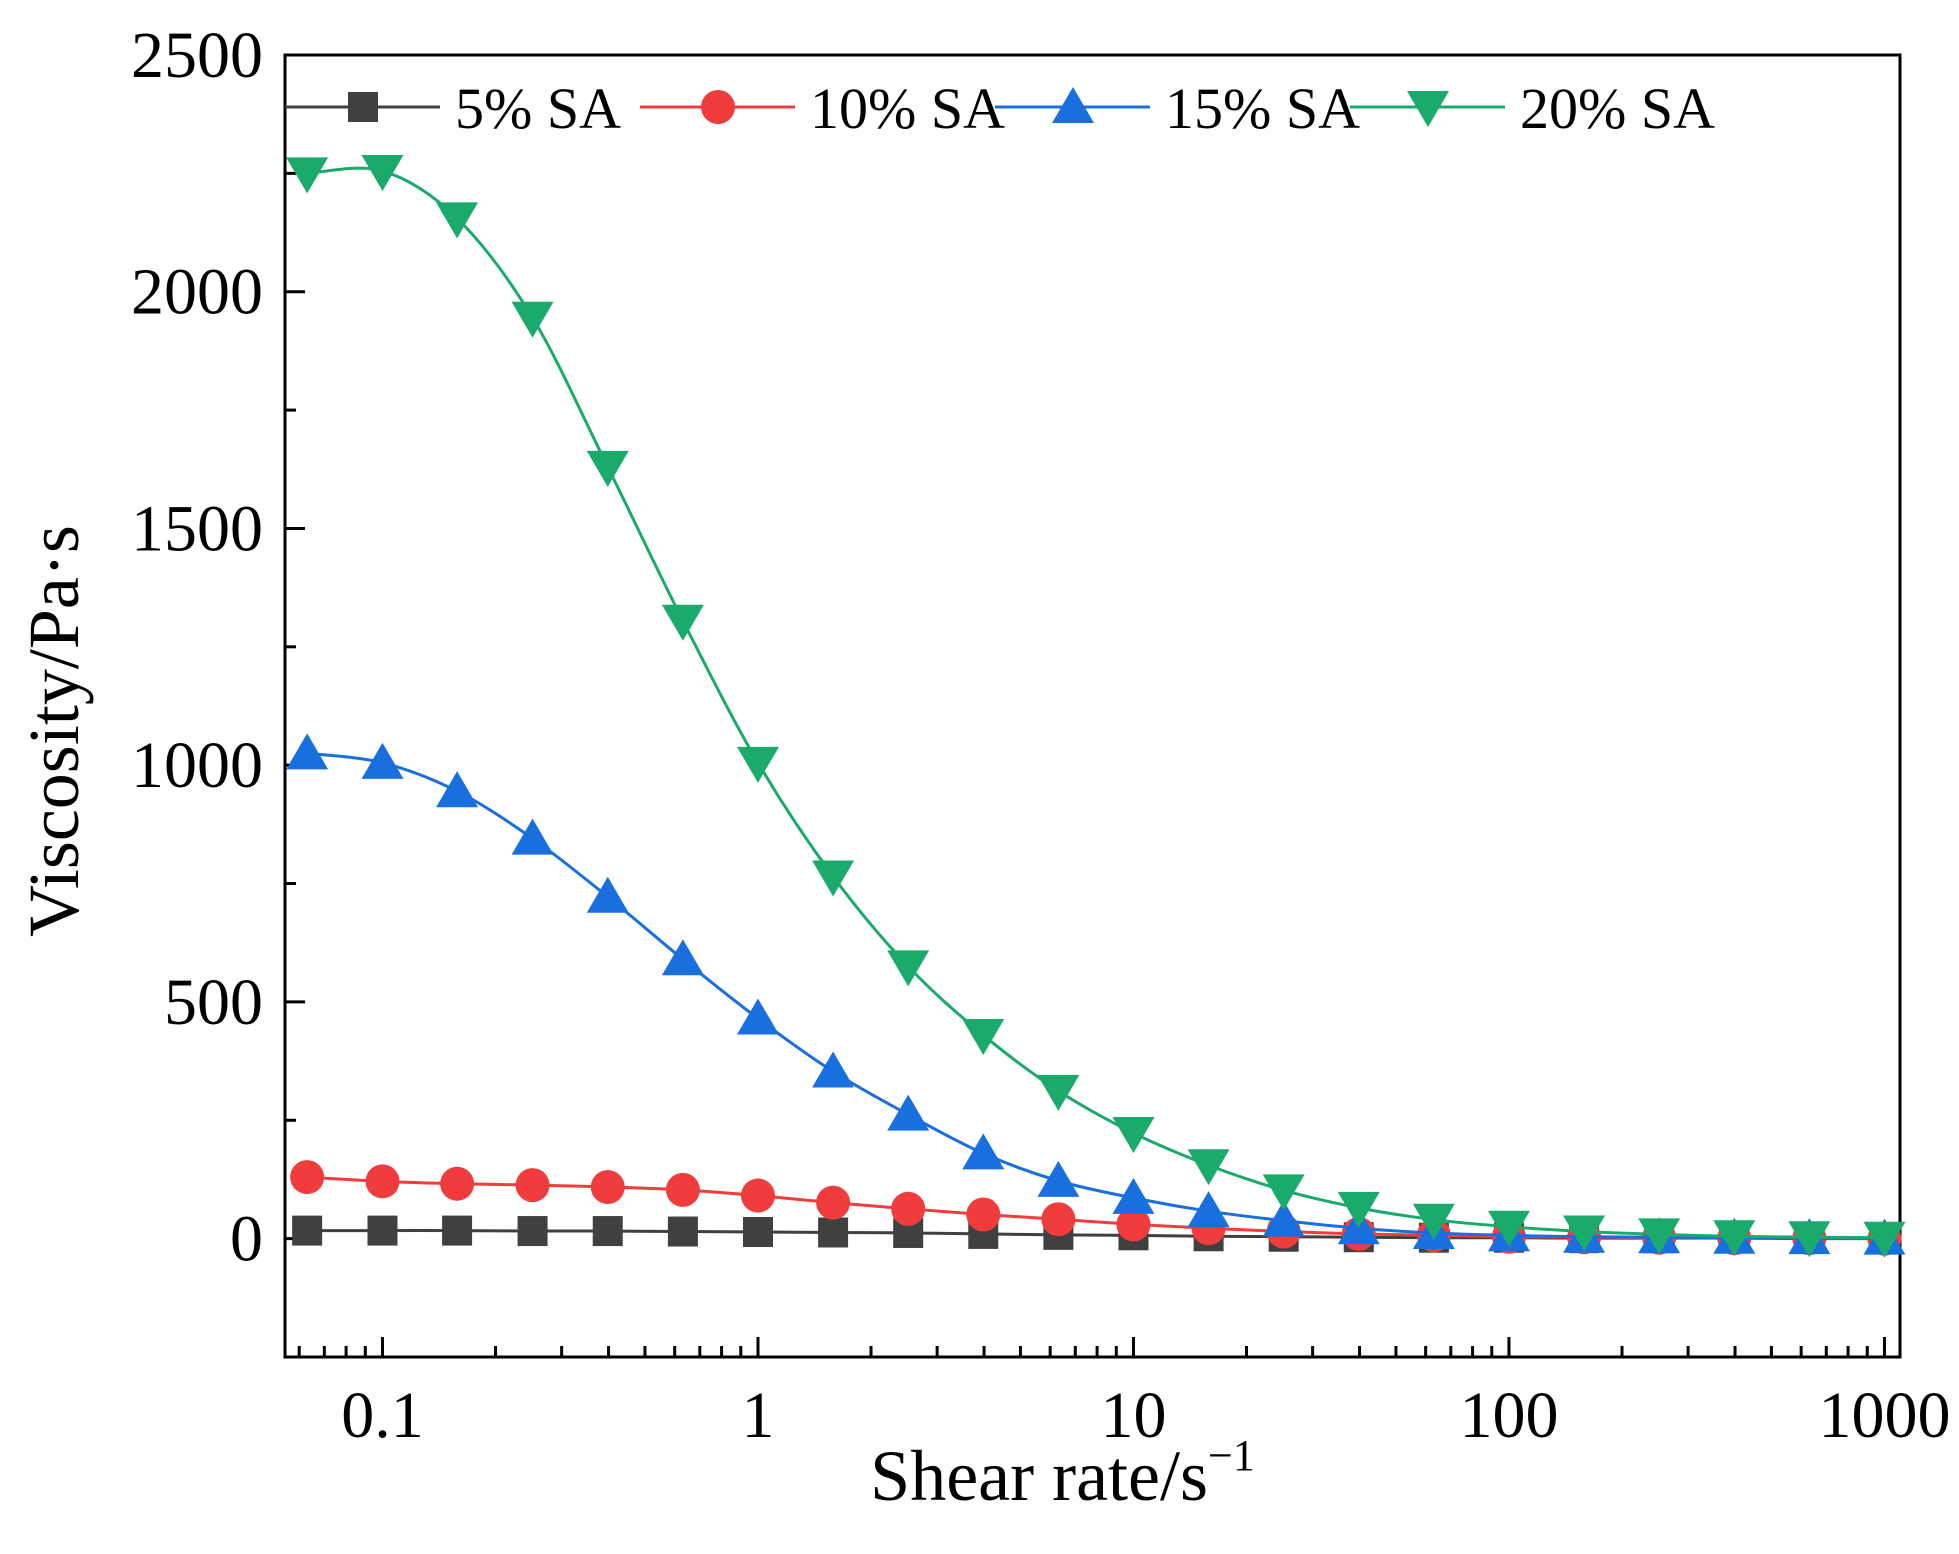 The width and height of the screenshot is (1959, 1554). I want to click on x-tick-label: 1, so click(757, 1415).